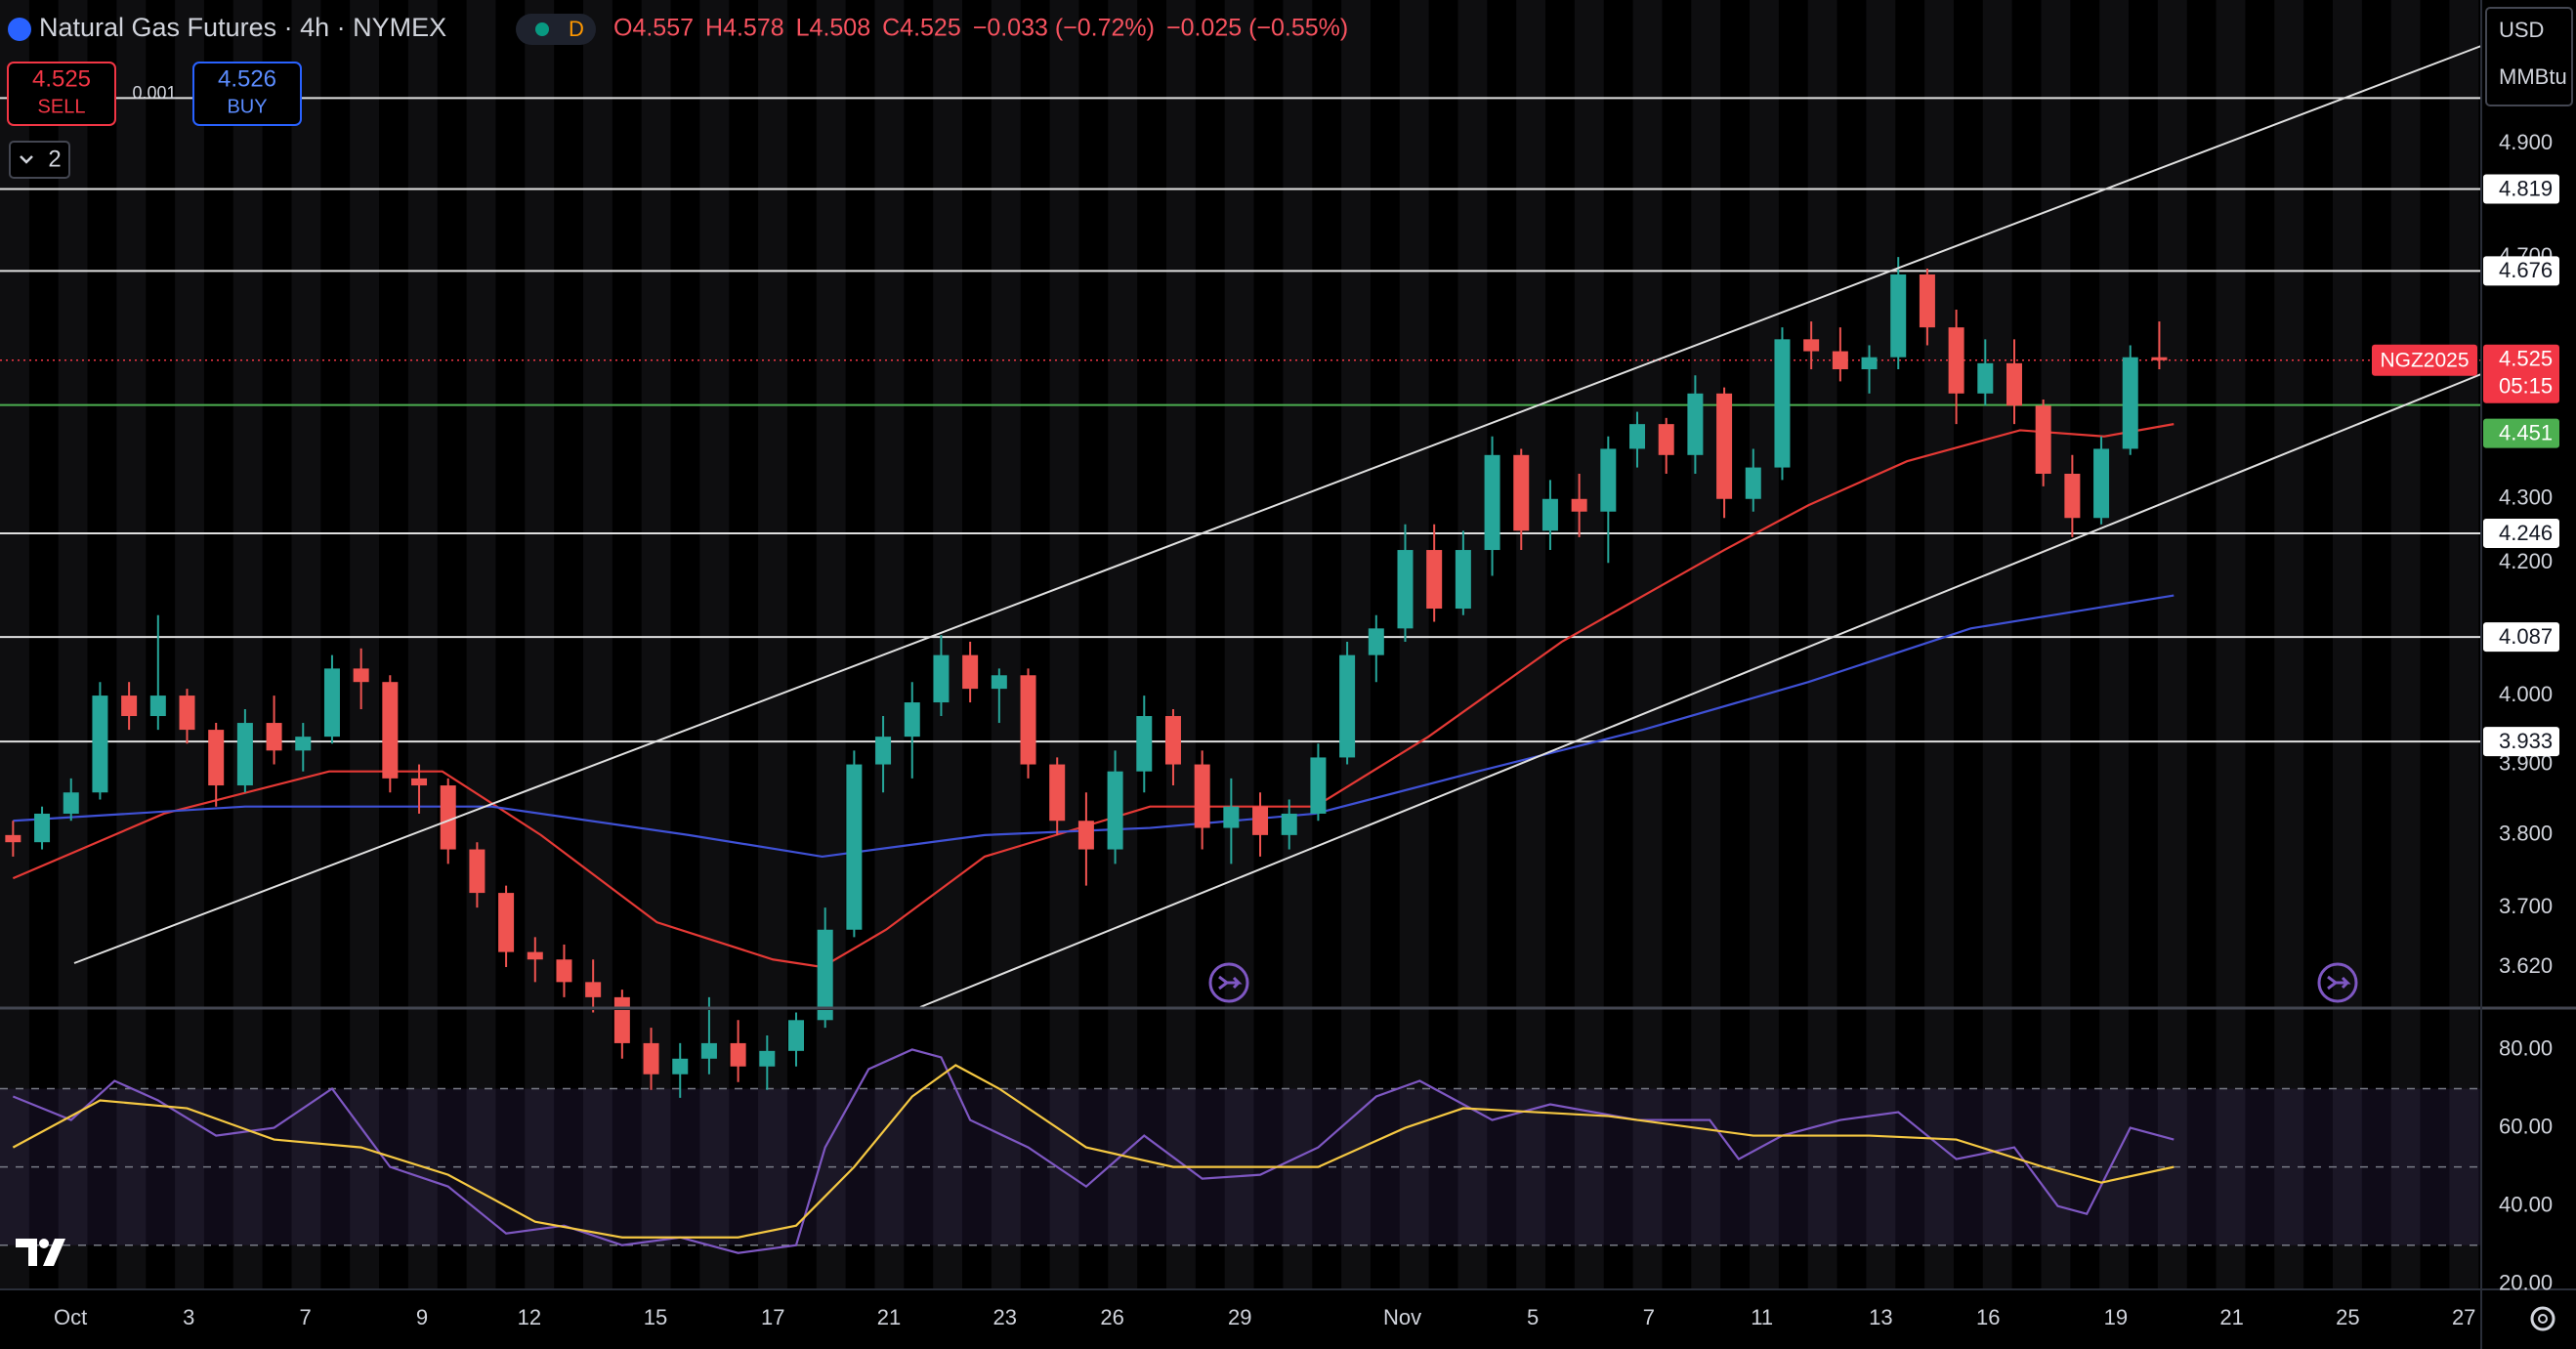  Describe the element at coordinates (2526, 497) in the screenshot. I see `y-tick-label: 4.300` at that location.